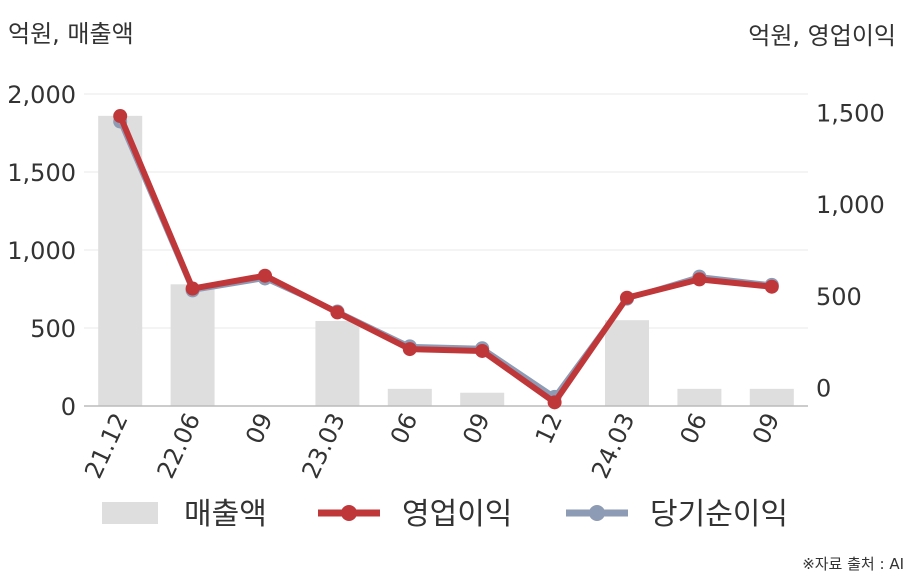 This screenshot has height=580, width=908. I want to click on left-axis-unit: 억원, 매출액, so click(71, 34).